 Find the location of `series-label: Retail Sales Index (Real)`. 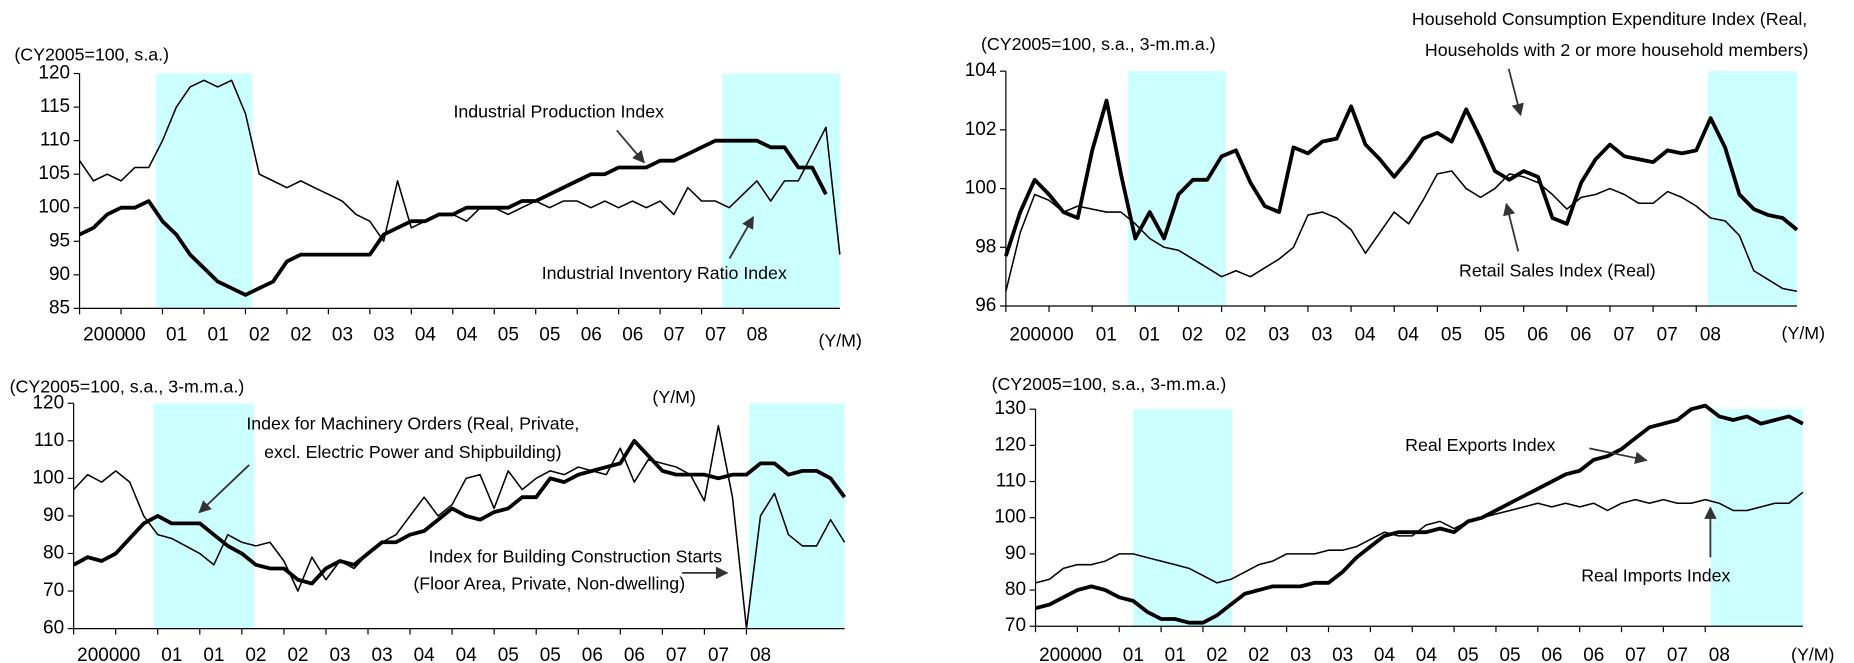

series-label: Retail Sales Index (Real) is located at coordinates (1557, 270).